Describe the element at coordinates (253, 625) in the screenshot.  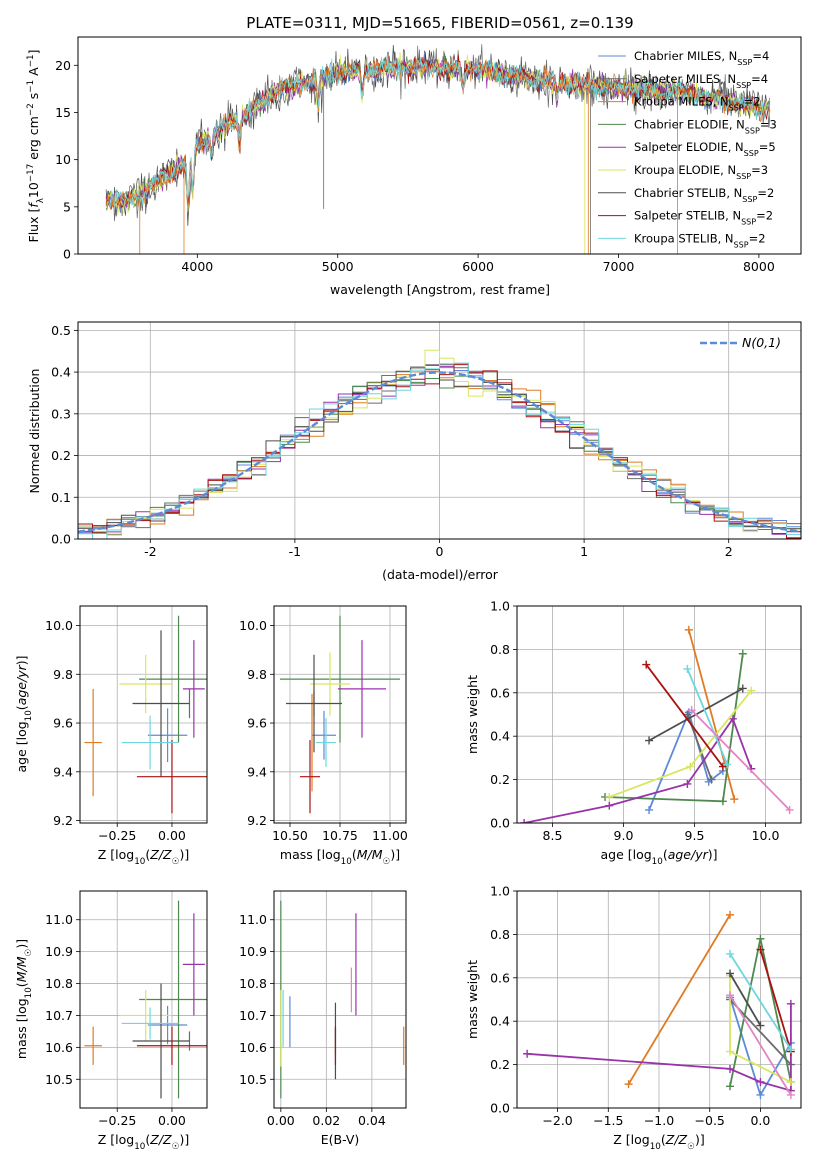
I see `y-tick-label: 10.0` at that location.